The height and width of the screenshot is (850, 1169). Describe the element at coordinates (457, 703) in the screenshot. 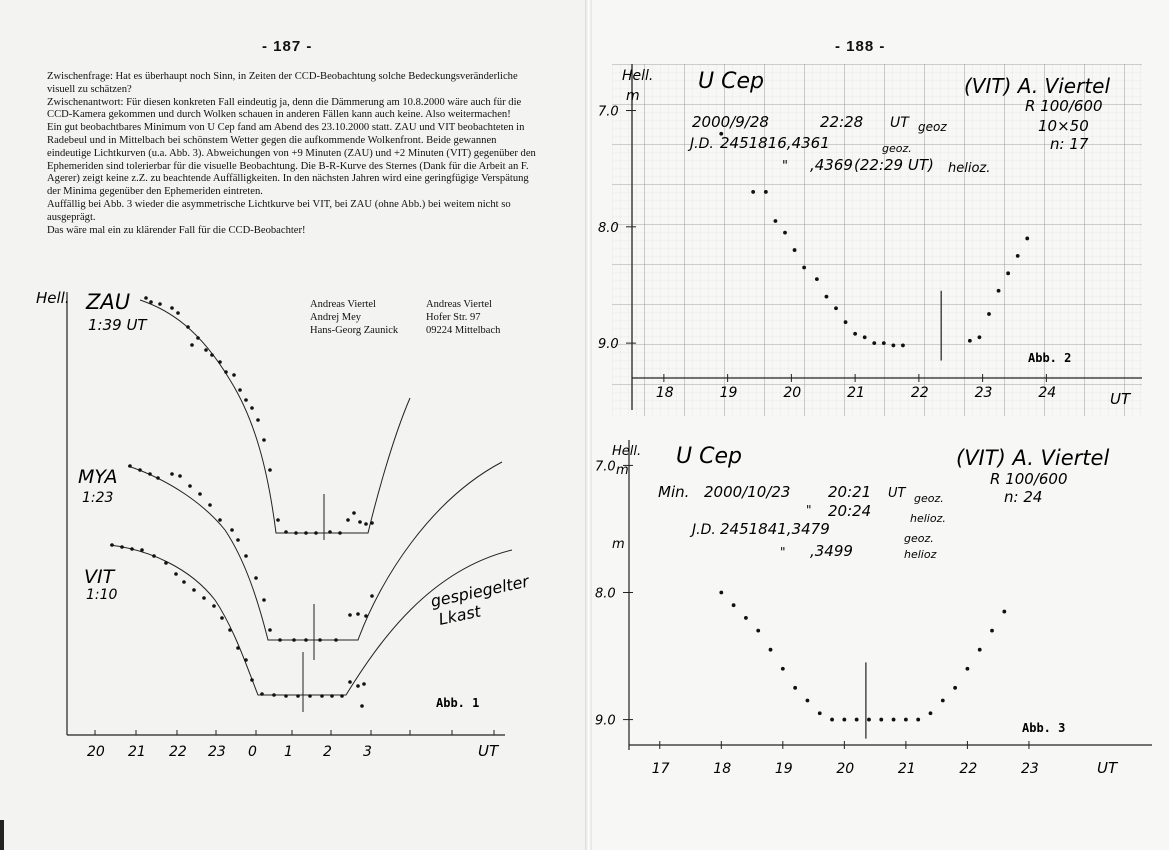

I see `figure-caption: Abb. 1` at that location.